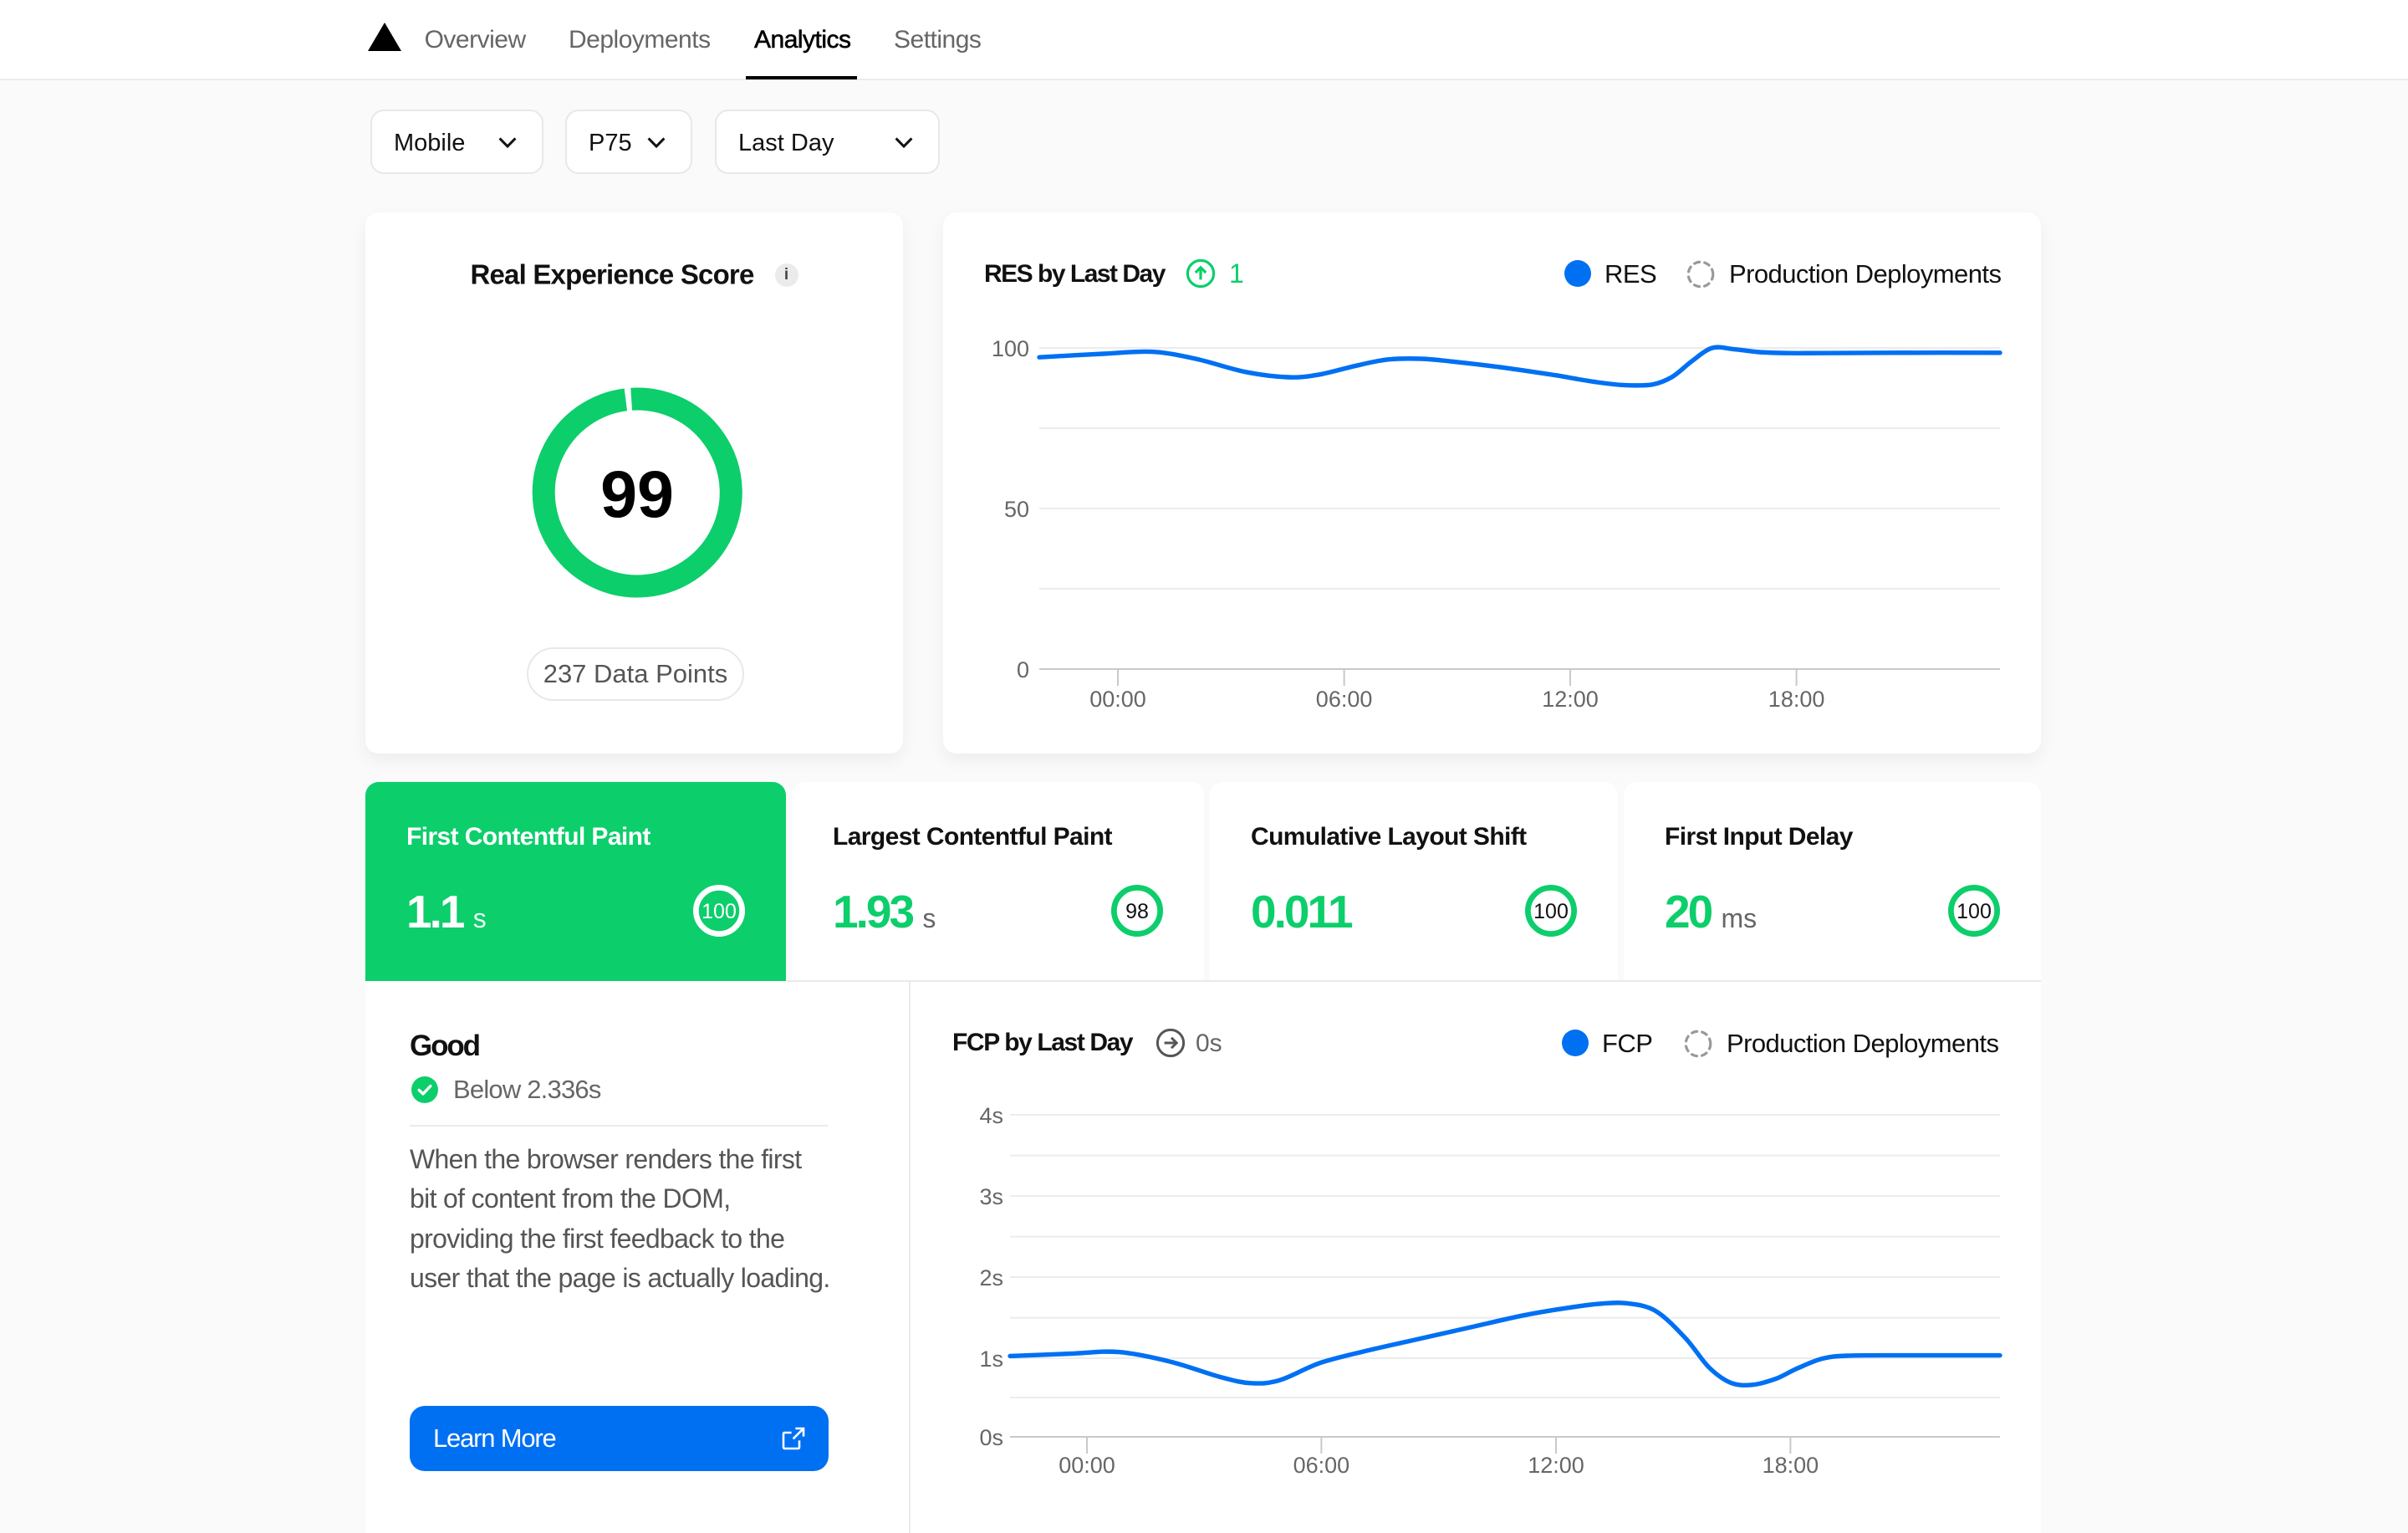 The image size is (2408, 1533). Describe the element at coordinates (991, 1277) in the screenshot. I see `svg-text: 2s` at that location.